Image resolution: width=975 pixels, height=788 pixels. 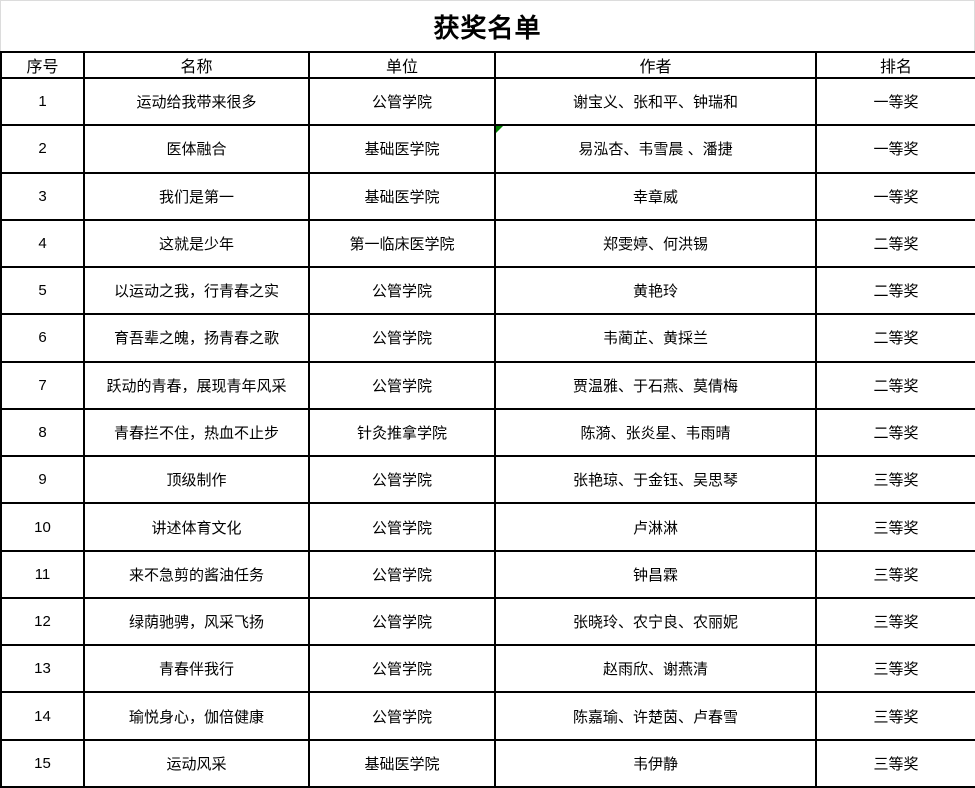 What do you see at coordinates (42, 527) in the screenshot?
I see `cell-no: 10` at bounding box center [42, 527].